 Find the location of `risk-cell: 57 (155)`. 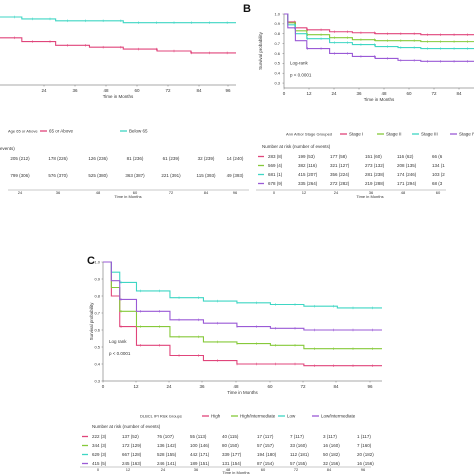

risk-cell: 57 (155) is located at coordinates (298, 463).